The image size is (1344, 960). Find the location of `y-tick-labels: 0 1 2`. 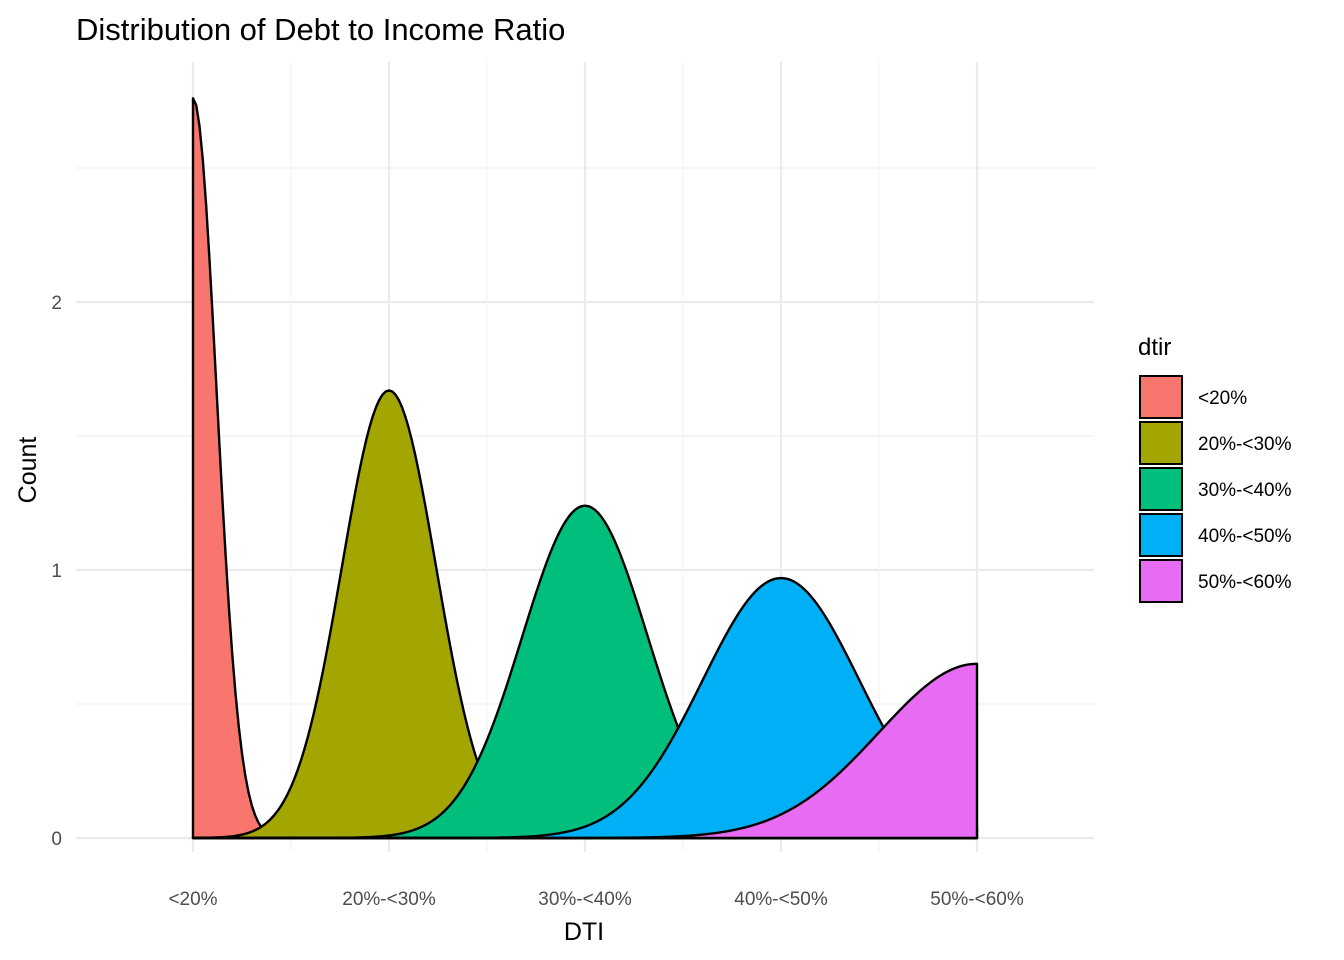

y-tick-labels: 0 1 2 is located at coordinates (56, 571).